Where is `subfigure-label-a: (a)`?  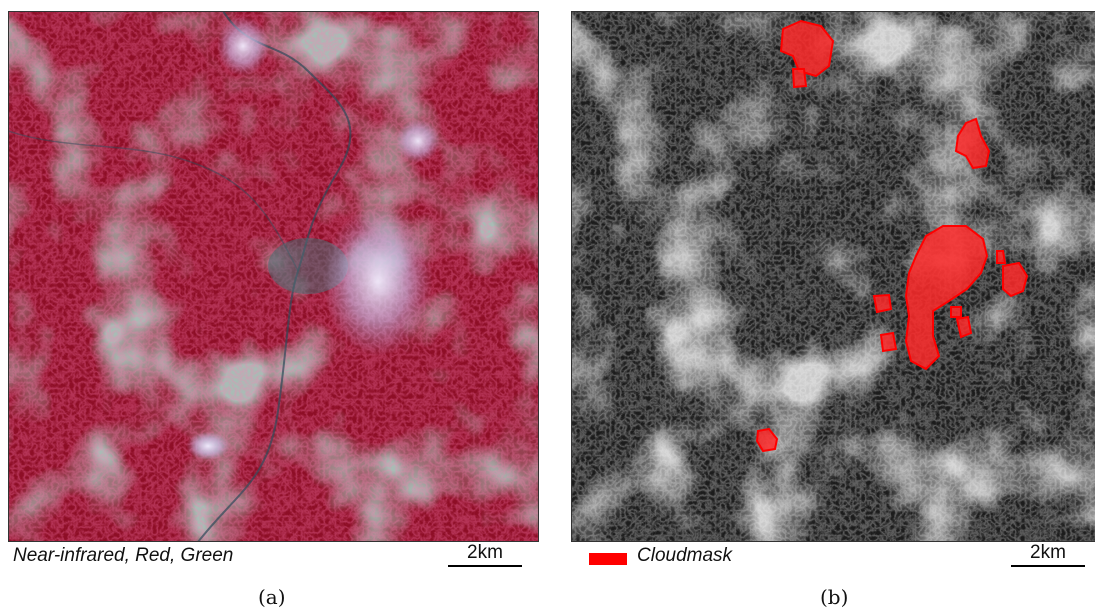 subfigure-label-a: (a) is located at coordinates (272, 597).